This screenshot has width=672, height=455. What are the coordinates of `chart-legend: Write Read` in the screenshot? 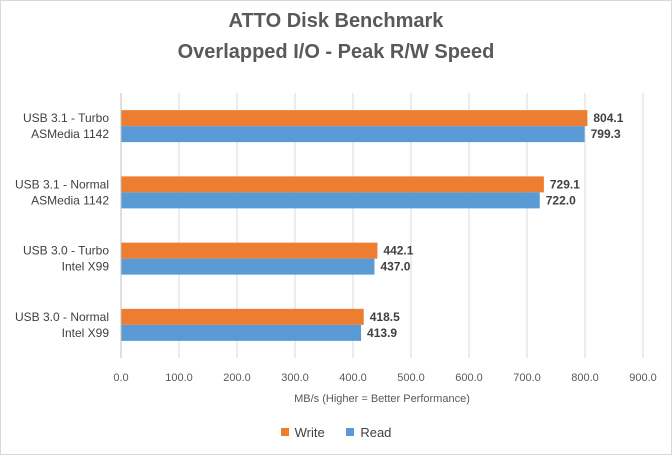 It's located at (336, 432).